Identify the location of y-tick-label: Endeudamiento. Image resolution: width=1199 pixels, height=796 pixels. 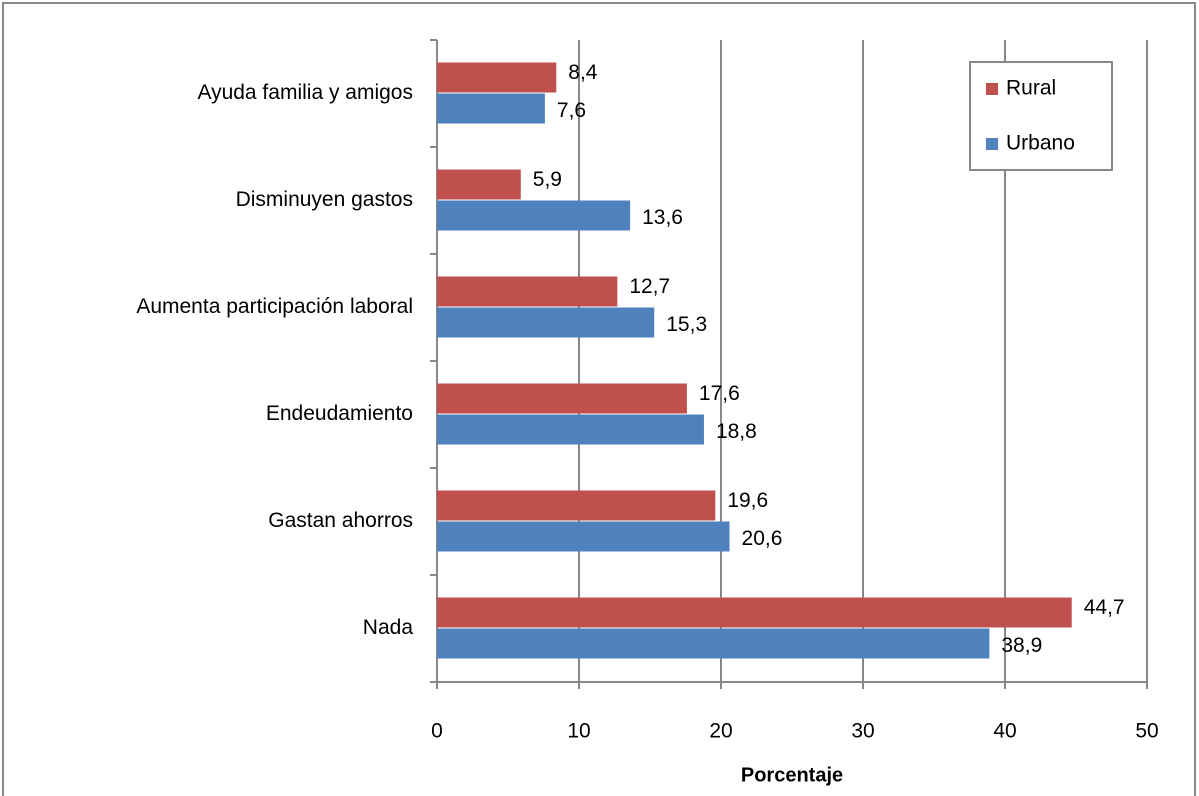
(339, 413).